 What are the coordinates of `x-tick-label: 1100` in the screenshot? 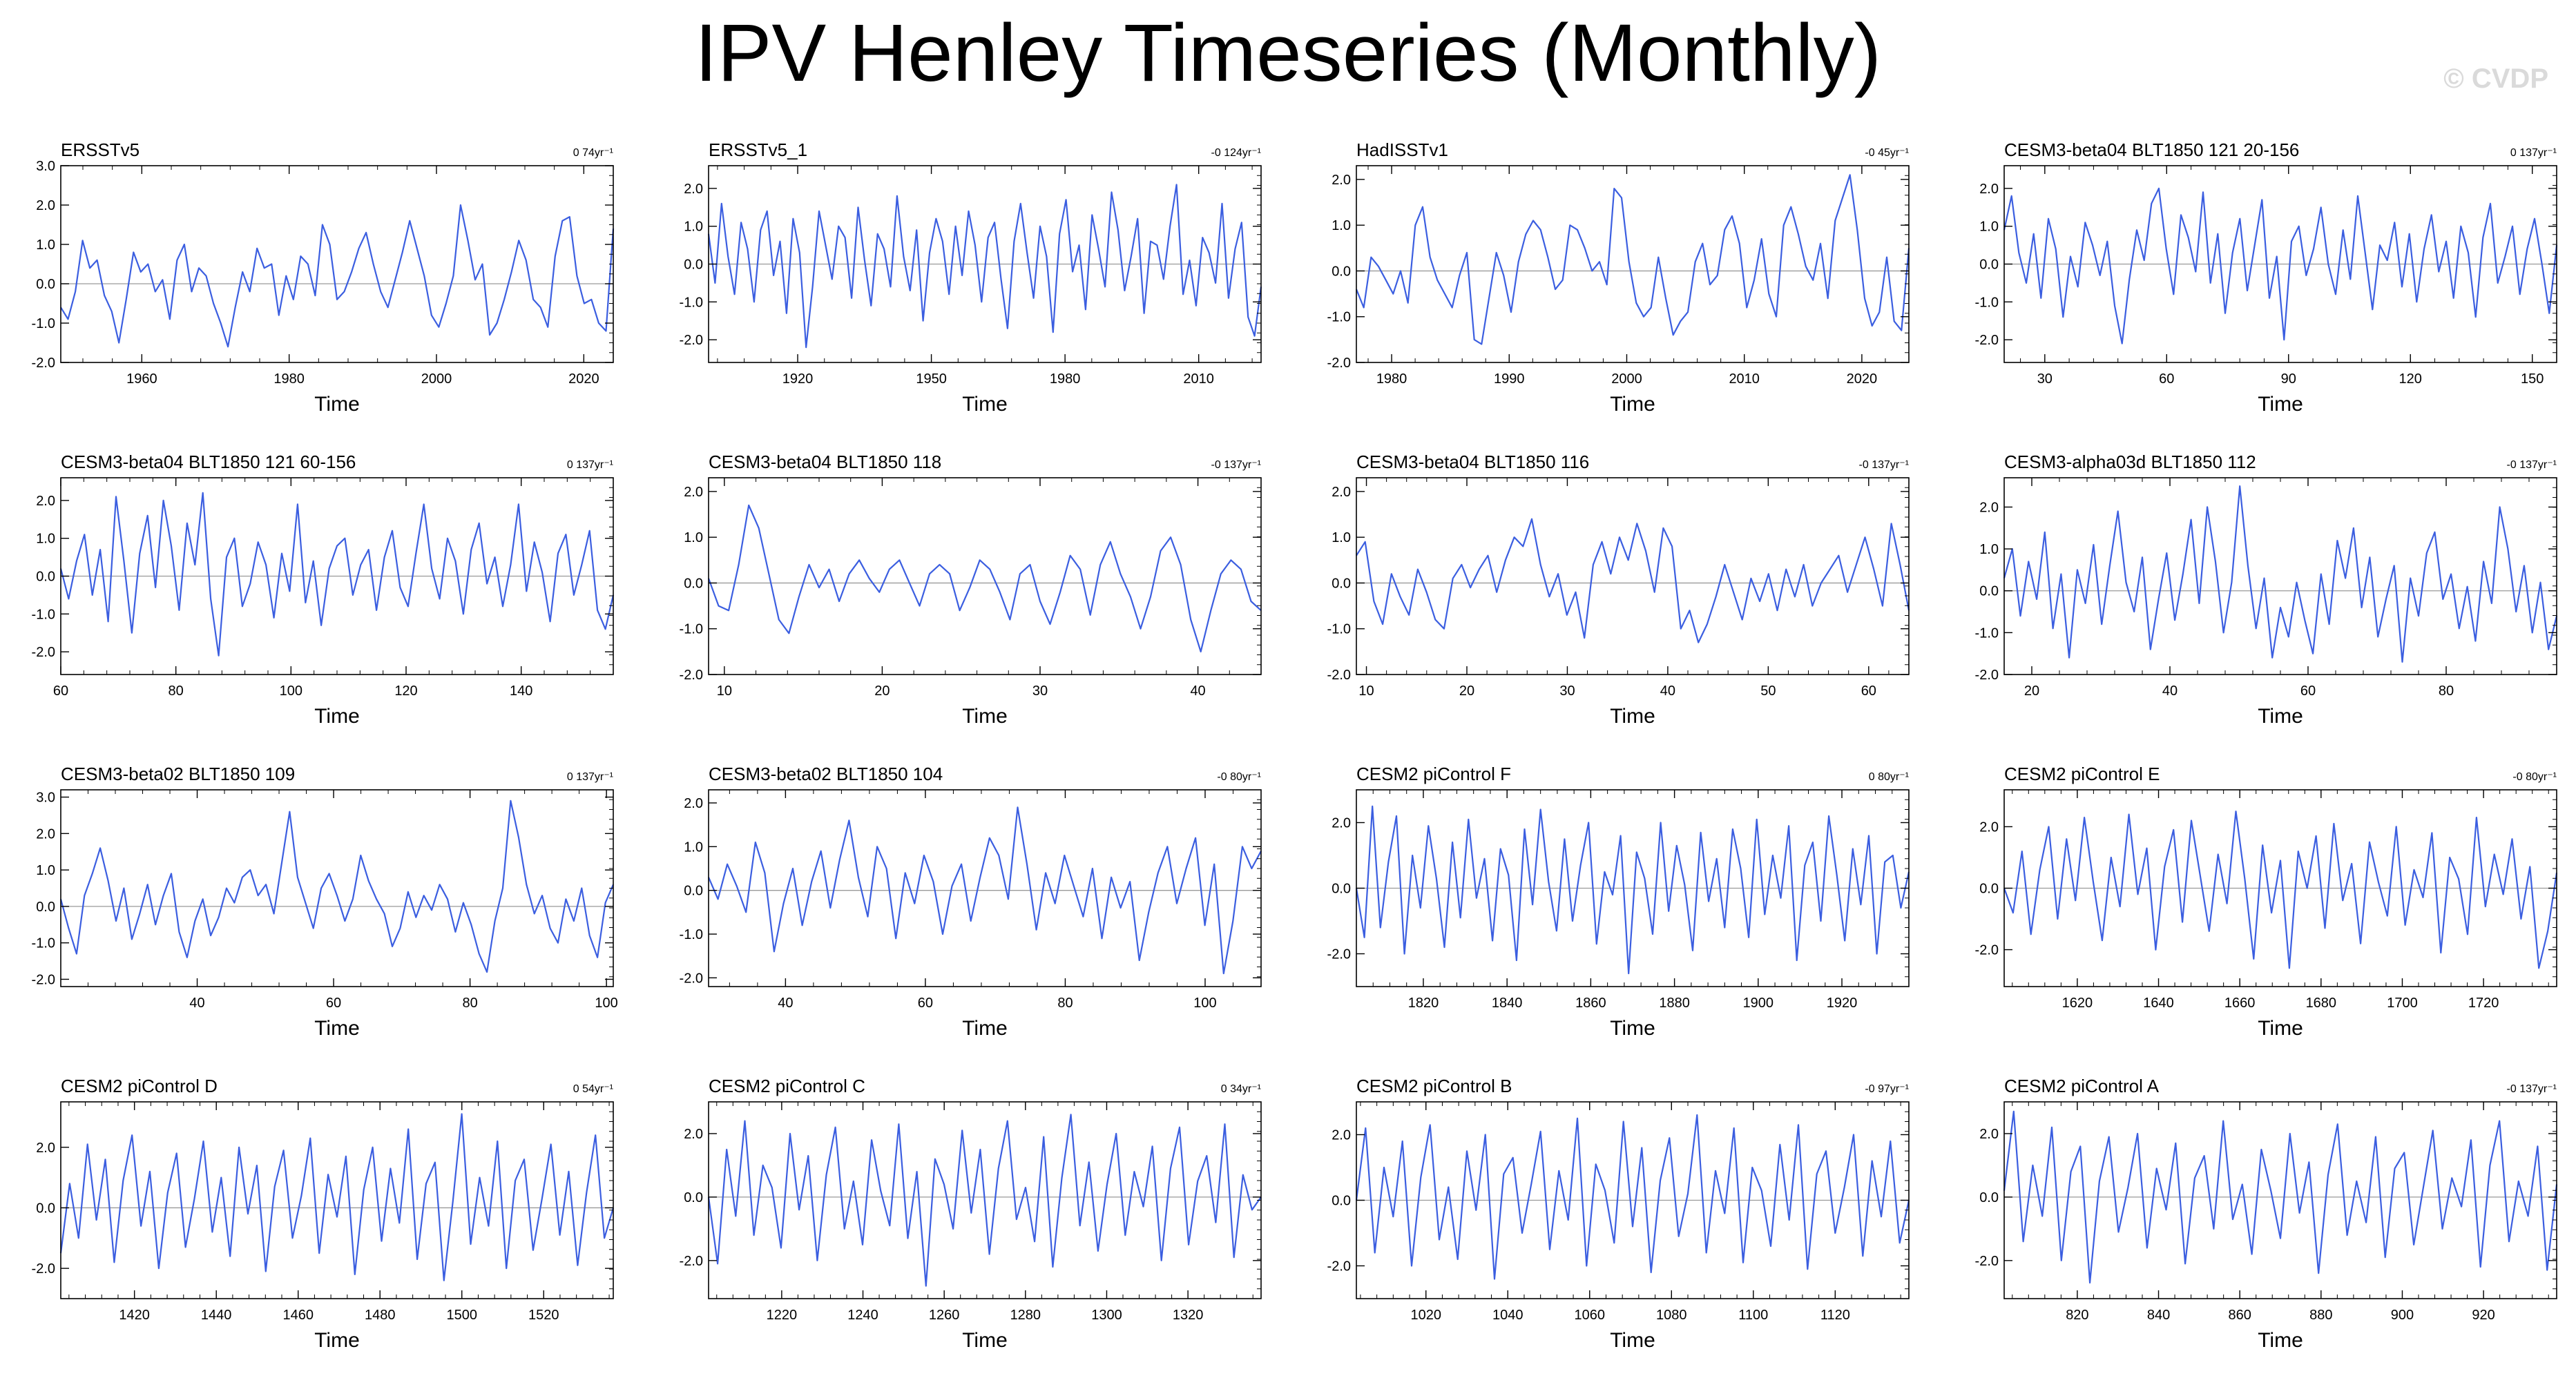 It's located at (1753, 1315).